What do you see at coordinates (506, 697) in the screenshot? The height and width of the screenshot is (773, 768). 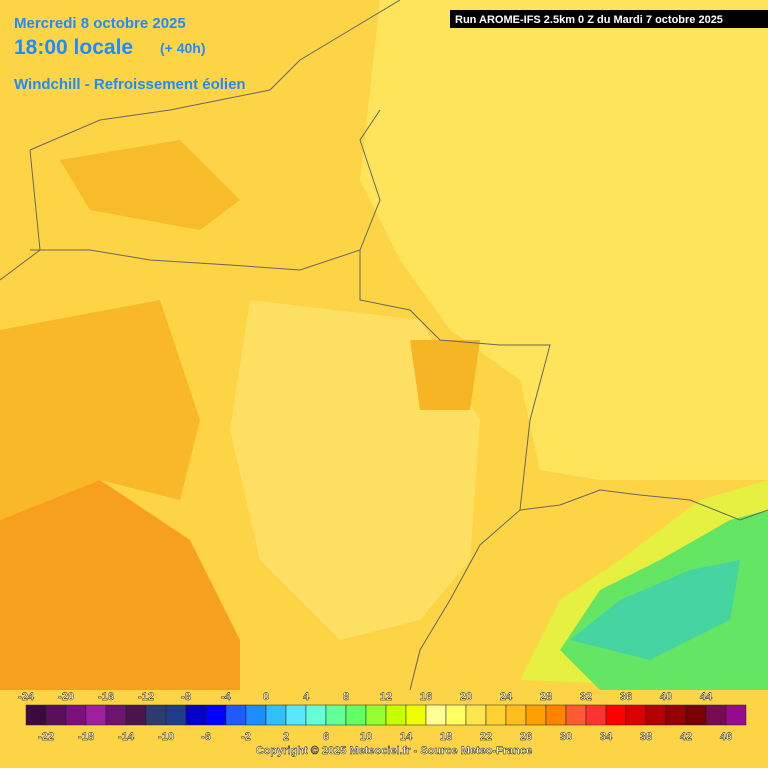 I see `legend-label: 24` at bounding box center [506, 697].